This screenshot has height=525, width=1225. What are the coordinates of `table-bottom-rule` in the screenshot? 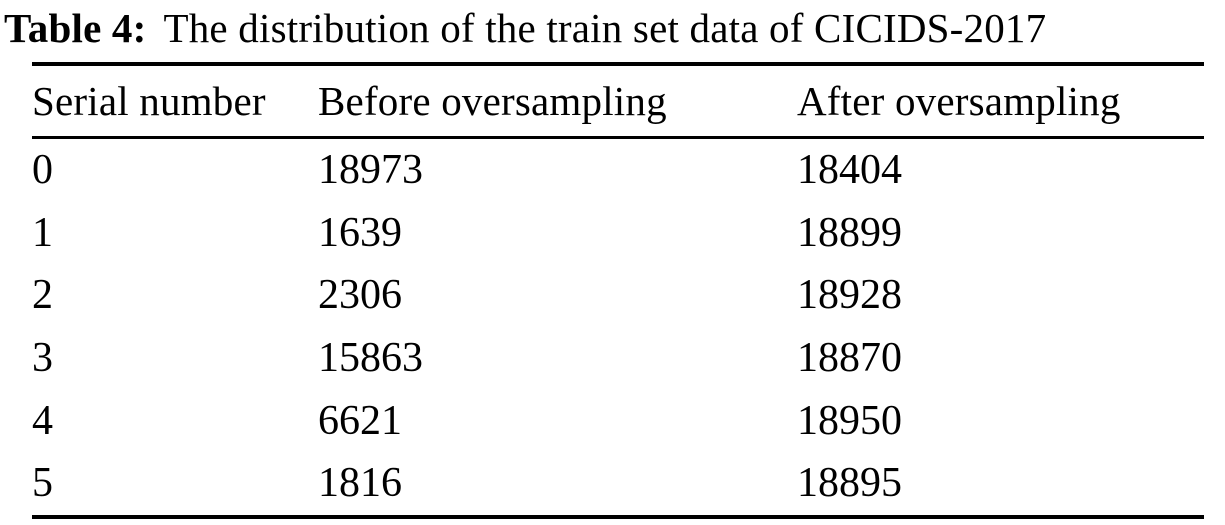 It's located at (618, 516).